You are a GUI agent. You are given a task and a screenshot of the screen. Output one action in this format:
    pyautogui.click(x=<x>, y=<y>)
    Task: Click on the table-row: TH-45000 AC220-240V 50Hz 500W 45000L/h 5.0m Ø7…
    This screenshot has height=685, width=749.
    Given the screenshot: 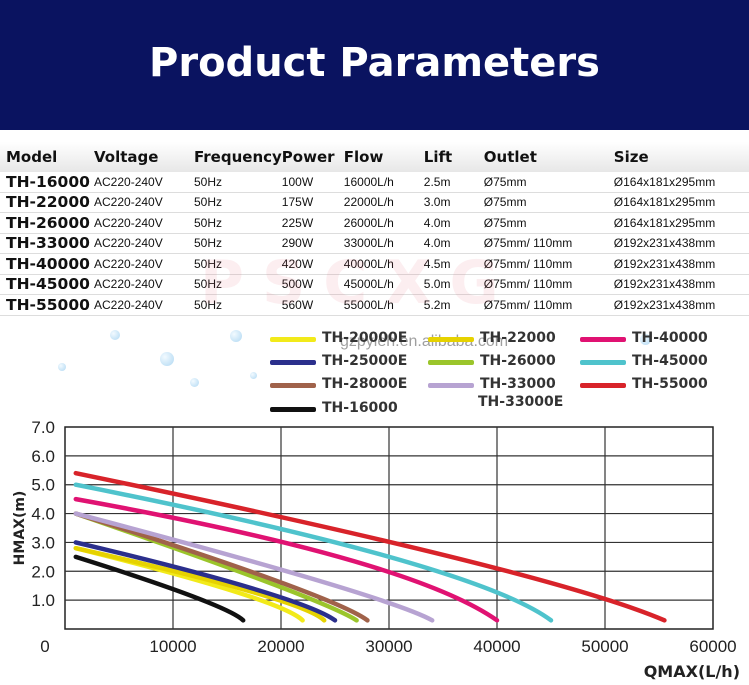 What is the action you would take?
    pyautogui.click(x=374, y=284)
    